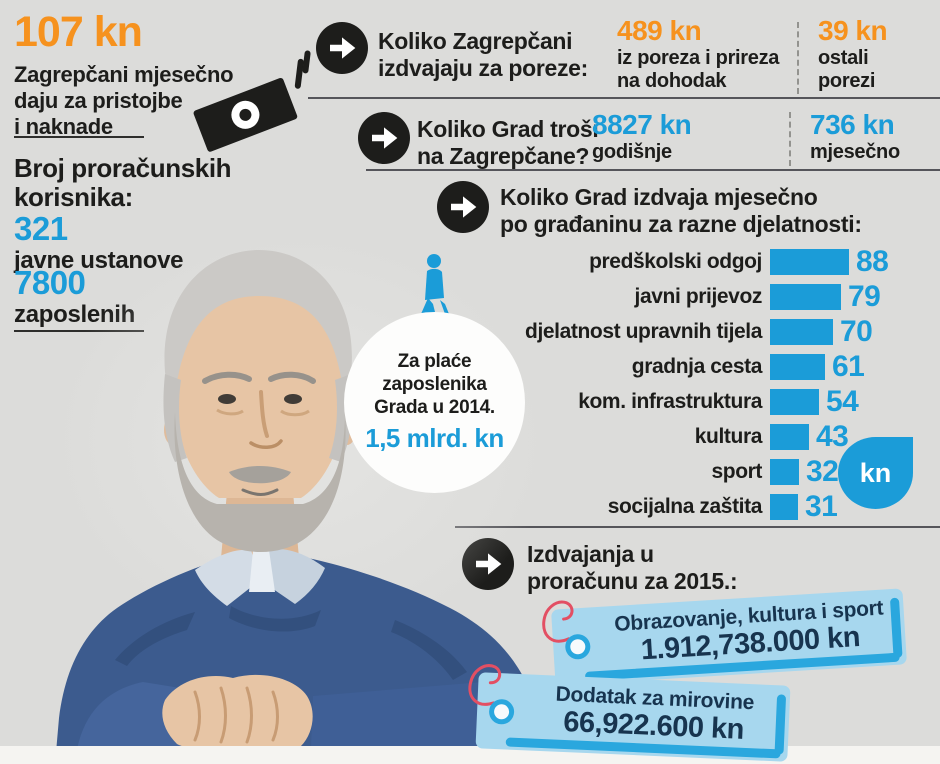  Describe the element at coordinates (642, 124) in the screenshot. I see `yearly-spending-value: 8827 kn` at that location.